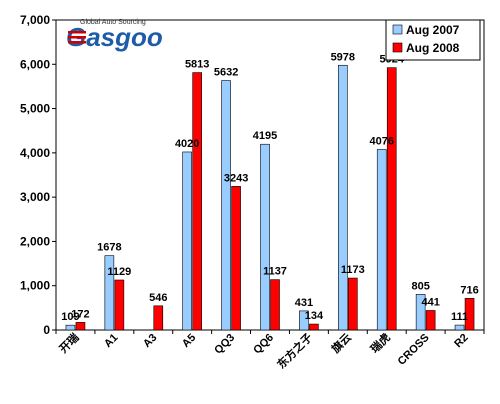  I want to click on y-tick-label: 7,000, so click(35, 20).